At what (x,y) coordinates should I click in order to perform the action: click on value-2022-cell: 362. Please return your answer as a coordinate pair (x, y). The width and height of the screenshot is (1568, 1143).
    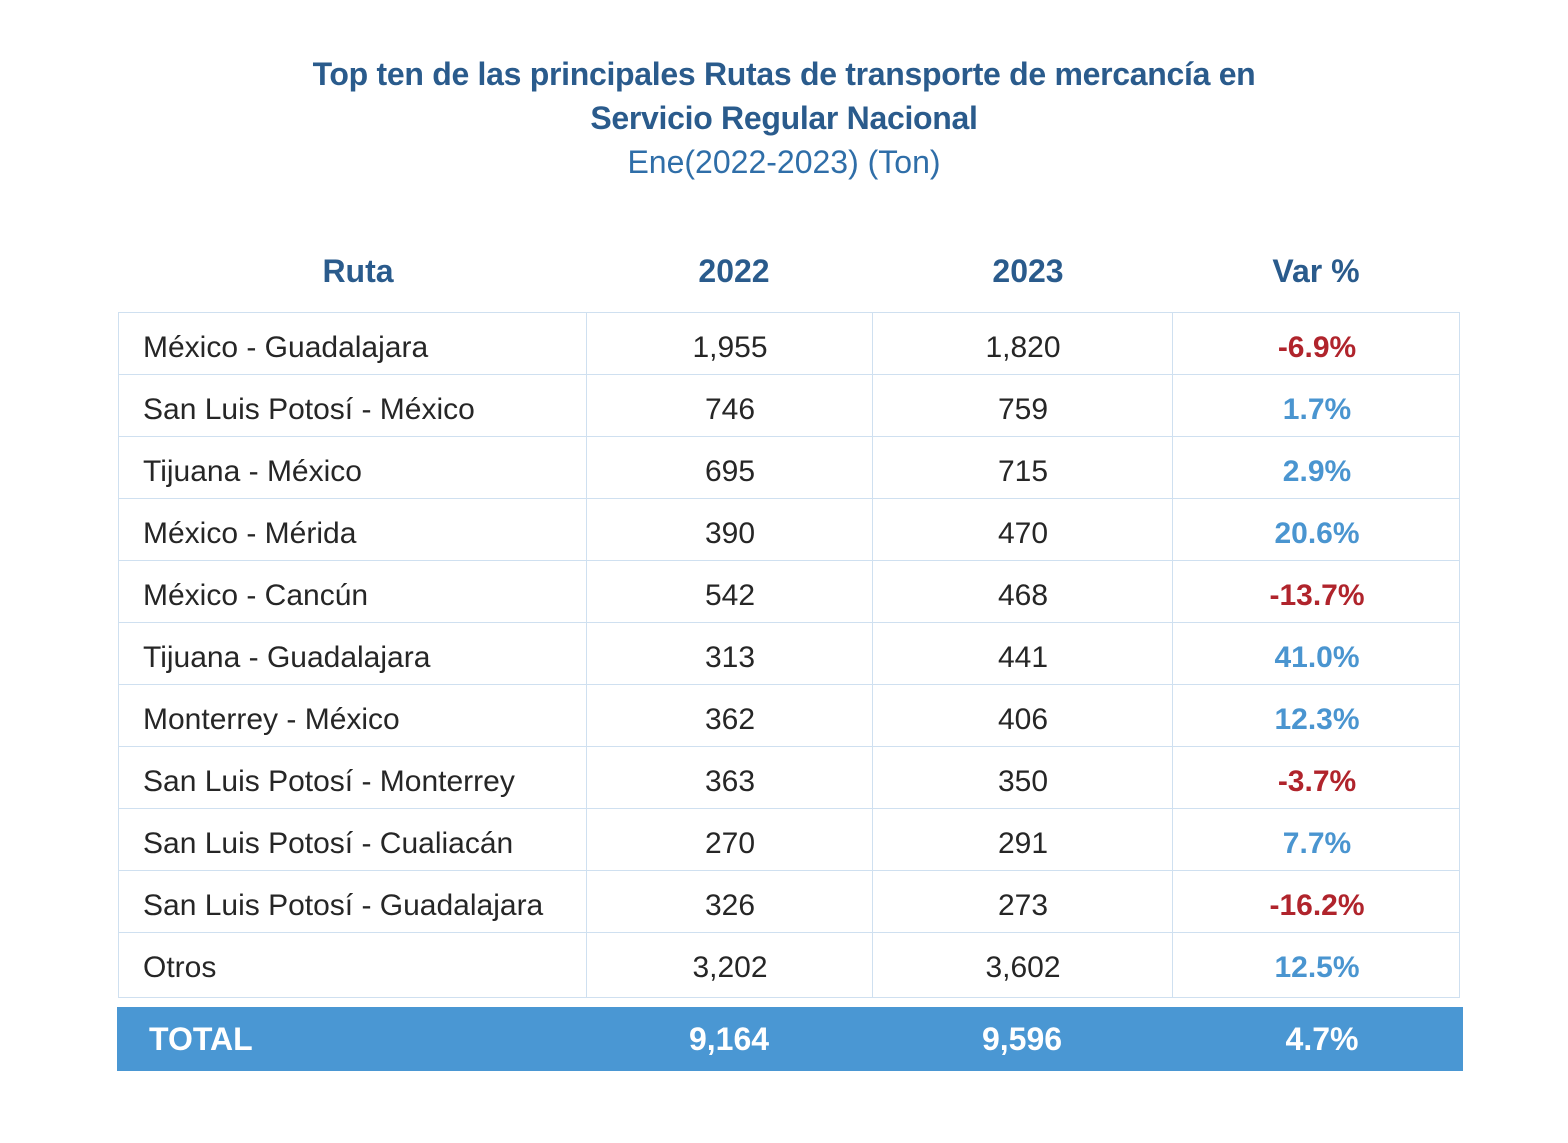
    Looking at the image, I should click on (730, 719).